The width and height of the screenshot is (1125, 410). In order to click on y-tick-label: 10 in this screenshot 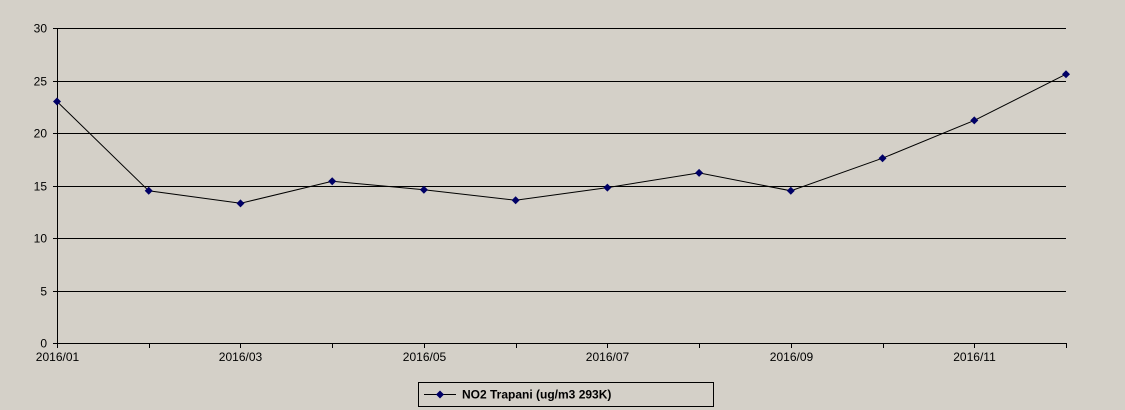, I will do `click(41, 239)`.